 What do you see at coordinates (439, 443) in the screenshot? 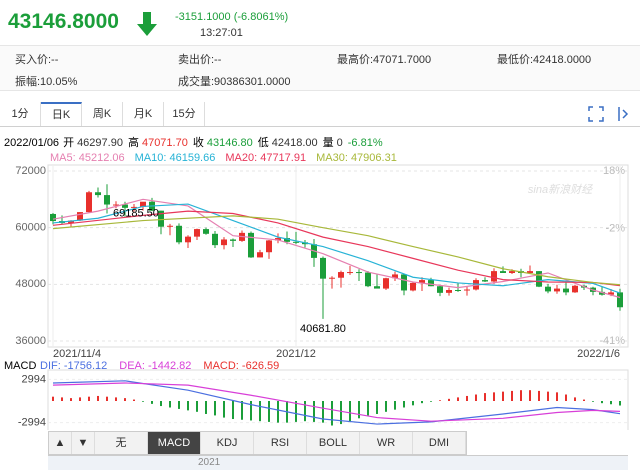
I see `indicator-tab: DMI` at bounding box center [439, 443].